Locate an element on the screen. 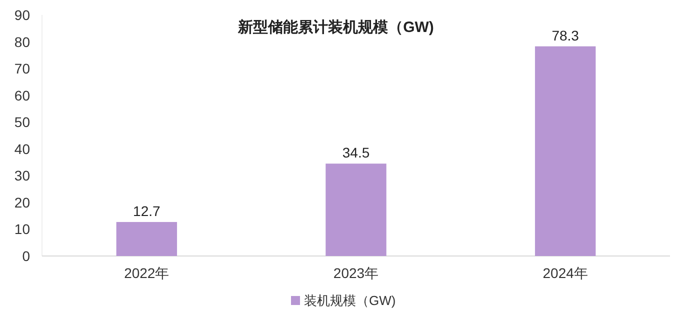 The height and width of the screenshot is (321, 685). y-tick-label: 10 is located at coordinates (22, 229).